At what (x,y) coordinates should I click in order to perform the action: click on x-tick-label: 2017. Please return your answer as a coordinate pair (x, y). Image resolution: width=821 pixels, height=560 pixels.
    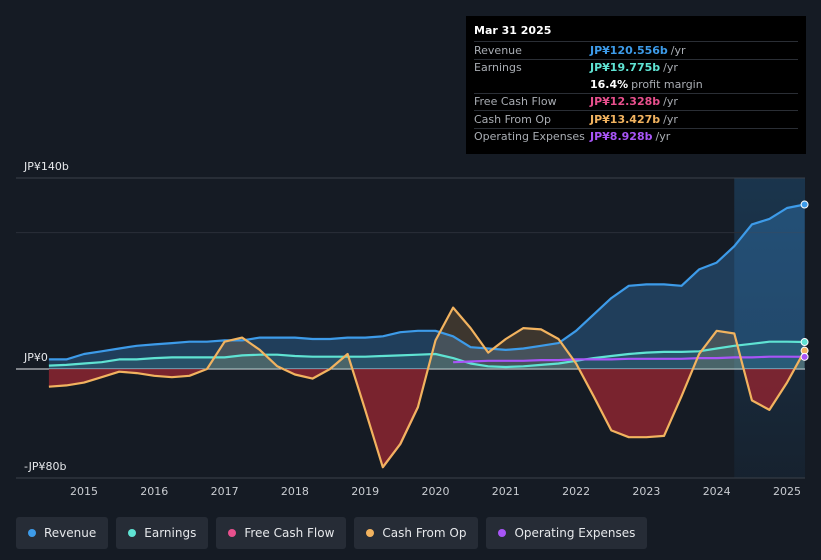
    Looking at the image, I should click on (225, 491).